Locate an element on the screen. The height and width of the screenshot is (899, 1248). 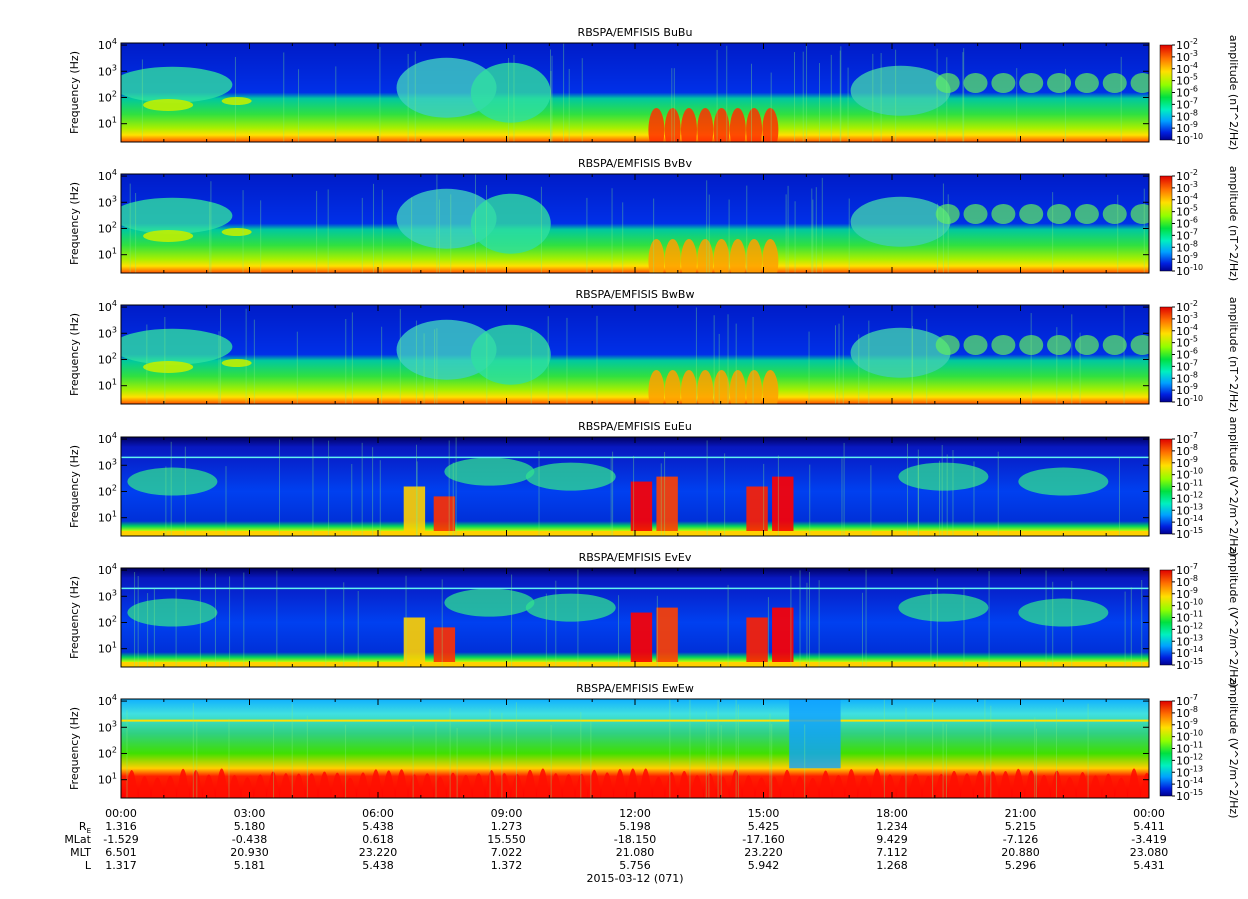
panel-title: RBSPA/EMFISIS EwEw is located at coordinates (635, 688).